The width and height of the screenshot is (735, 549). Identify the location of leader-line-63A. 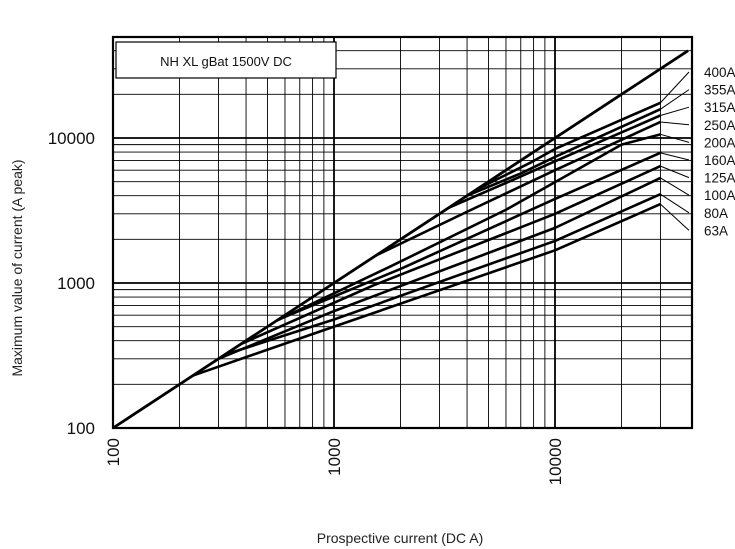
(675, 217).